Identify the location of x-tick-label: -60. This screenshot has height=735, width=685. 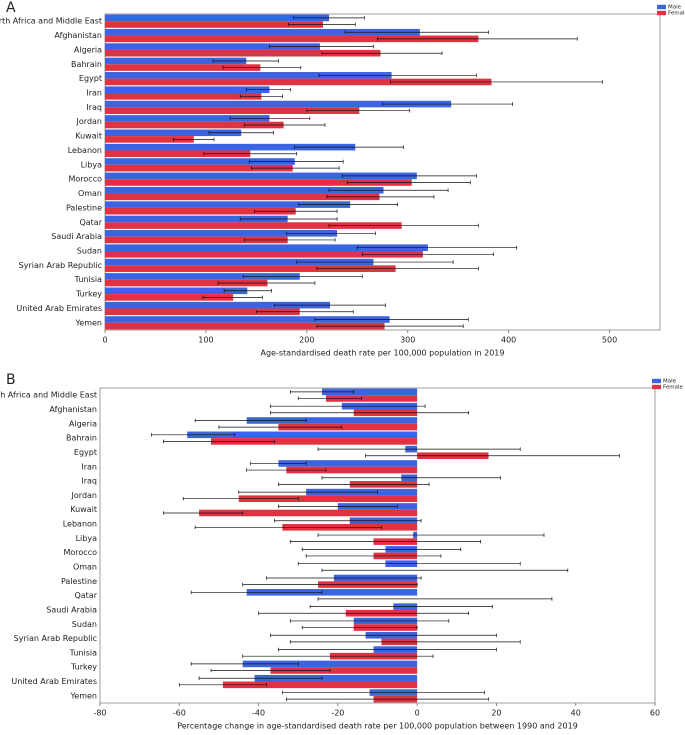
(179, 713).